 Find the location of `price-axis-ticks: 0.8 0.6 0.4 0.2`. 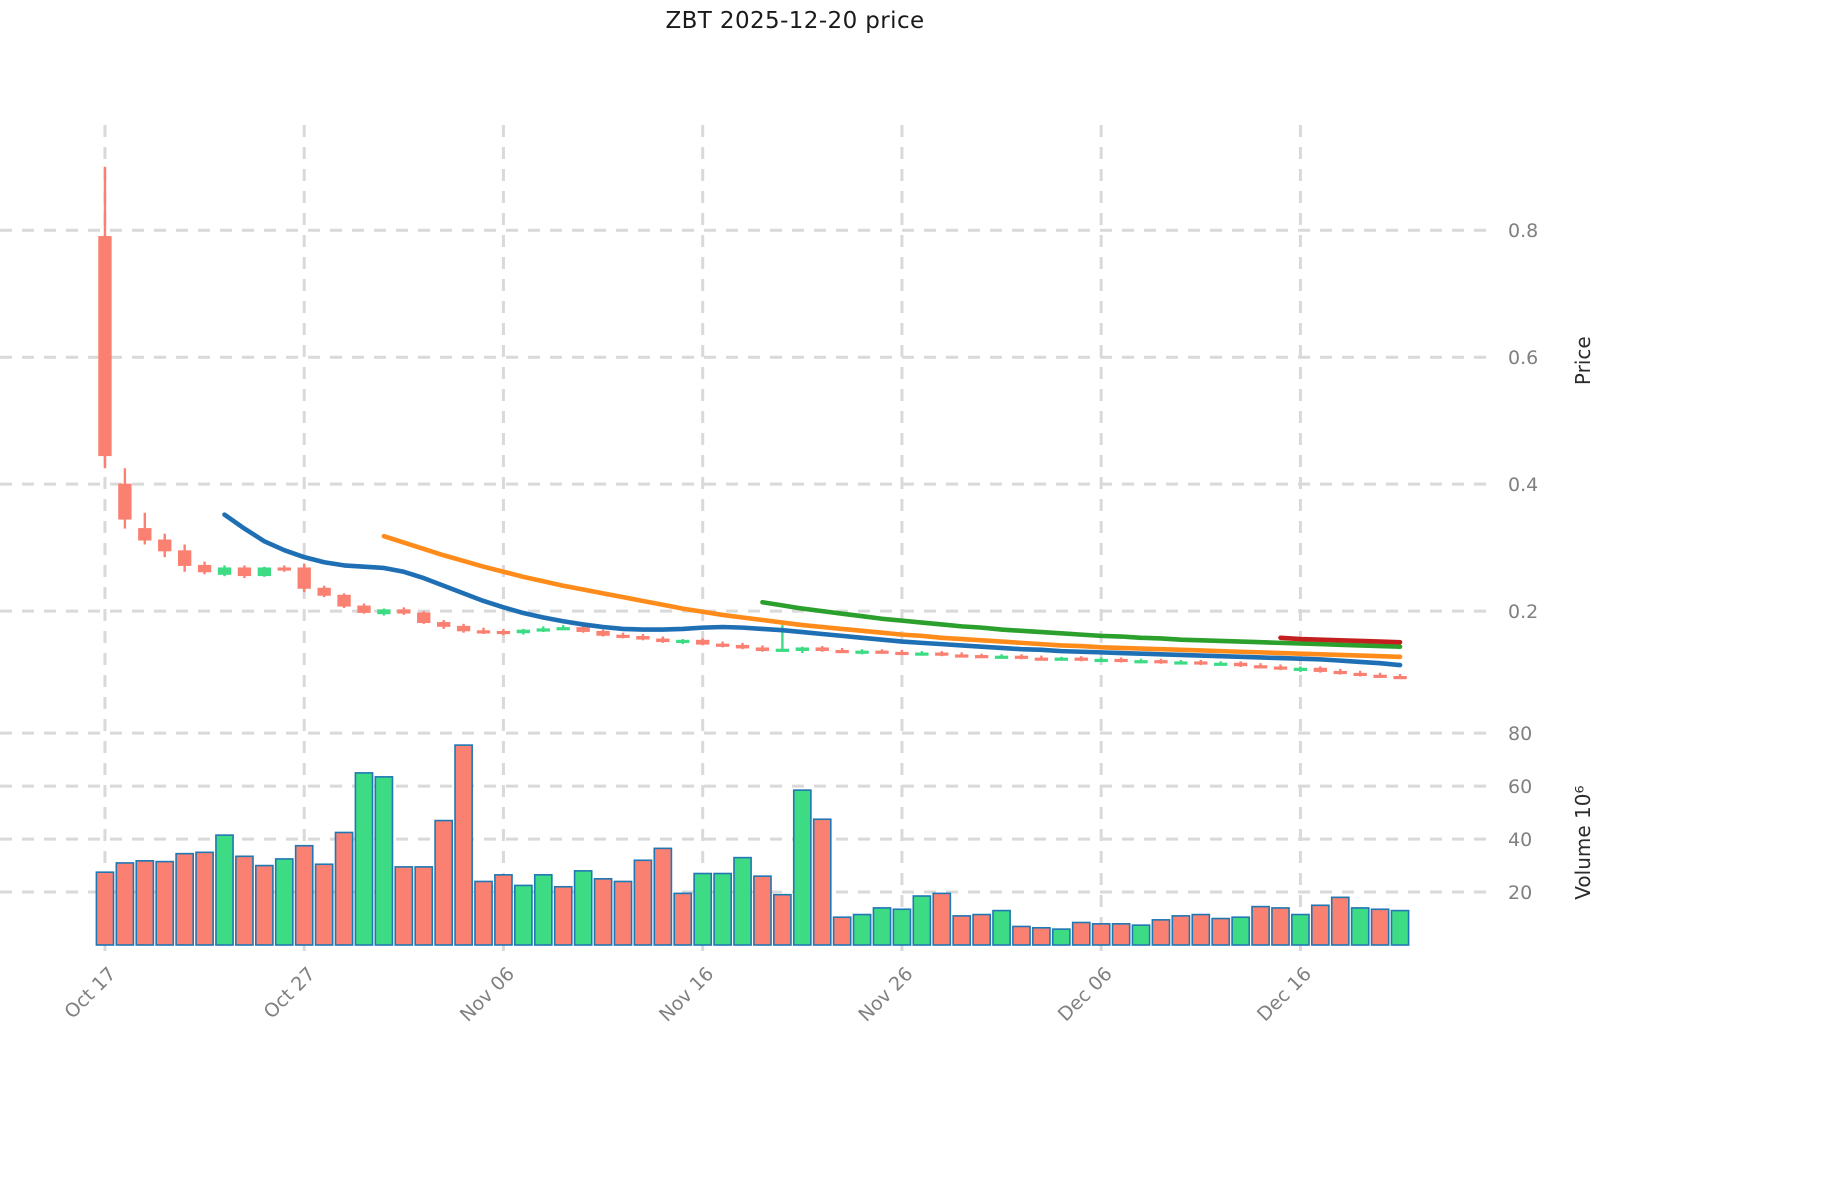

price-axis-ticks: 0.8 0.6 0.4 0.2 is located at coordinates (1523, 421).